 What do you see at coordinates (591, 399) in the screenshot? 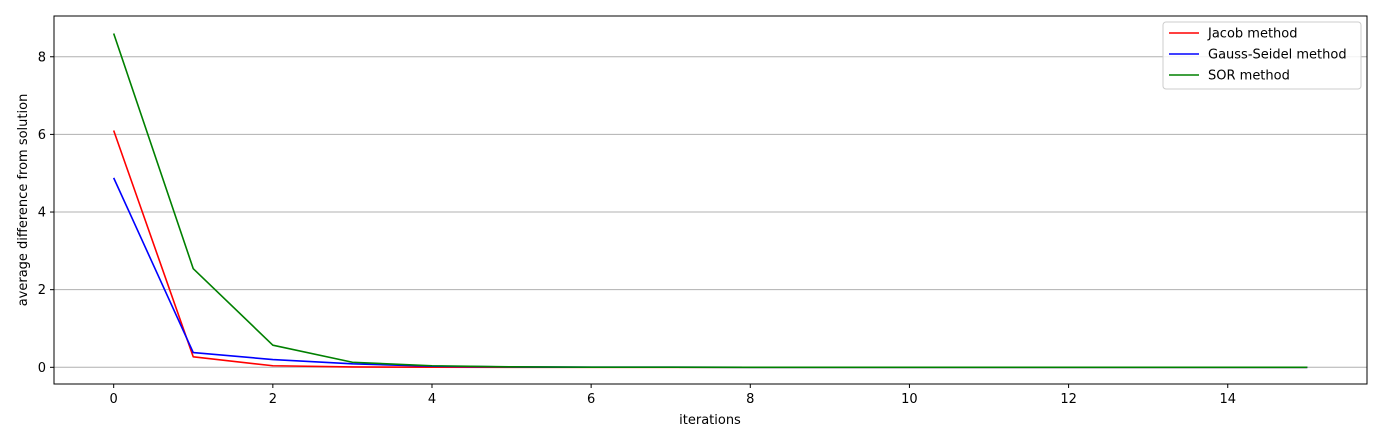
I see `x-tick-label: 6` at bounding box center [591, 399].